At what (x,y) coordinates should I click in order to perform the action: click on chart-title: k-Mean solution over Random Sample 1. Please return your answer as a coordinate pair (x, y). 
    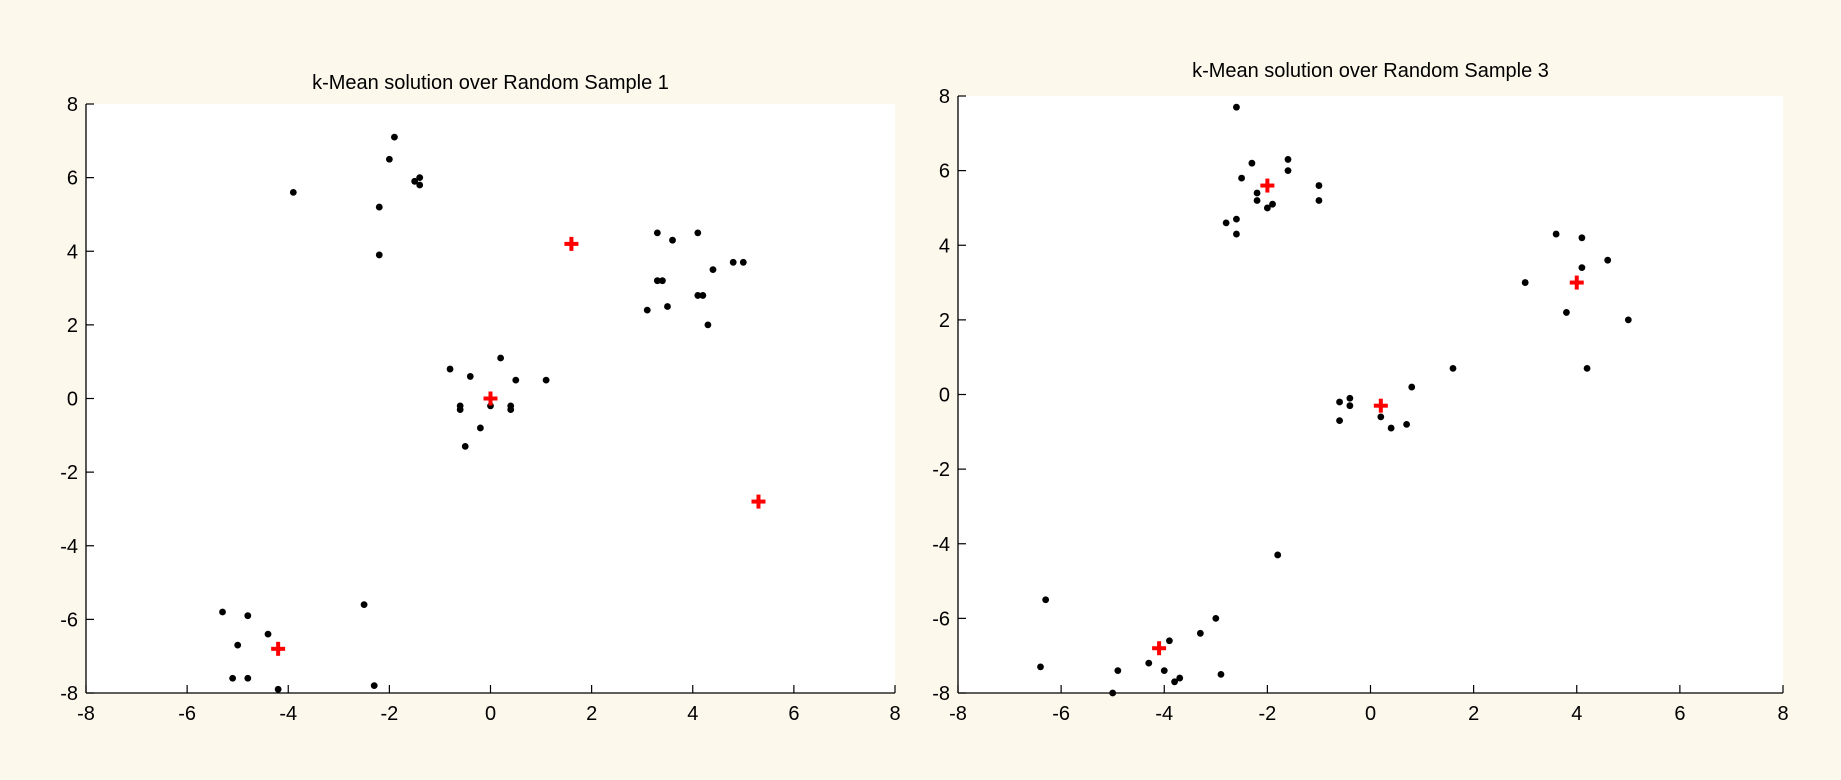
    Looking at the image, I should click on (490, 83).